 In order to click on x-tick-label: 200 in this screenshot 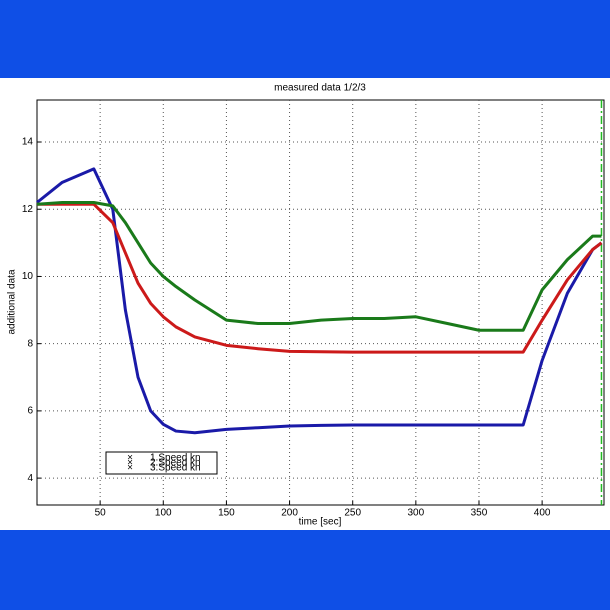, I will do `click(289, 513)`.